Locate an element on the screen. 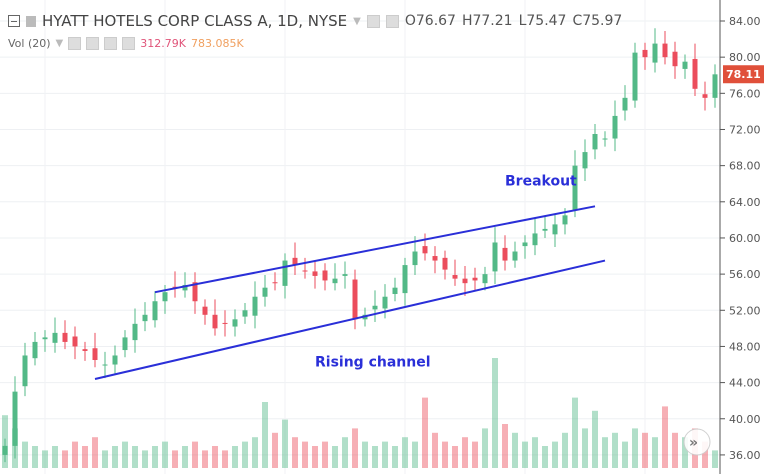 The width and height of the screenshot is (764, 474). channel-line-upper is located at coordinates (375, 249).